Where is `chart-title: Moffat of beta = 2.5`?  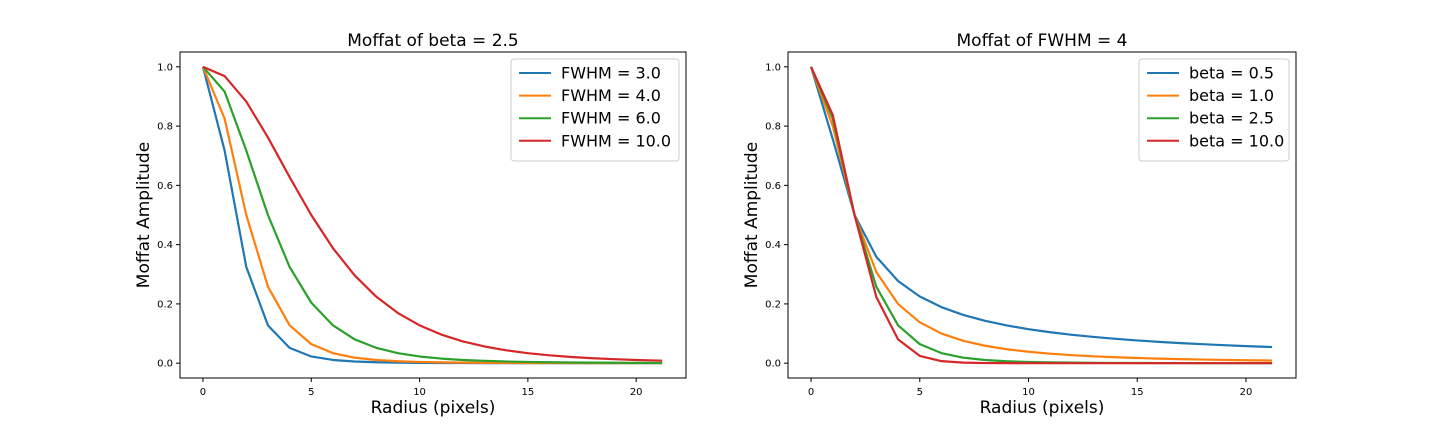 chart-title: Moffat of beta = 2.5 is located at coordinates (432, 41).